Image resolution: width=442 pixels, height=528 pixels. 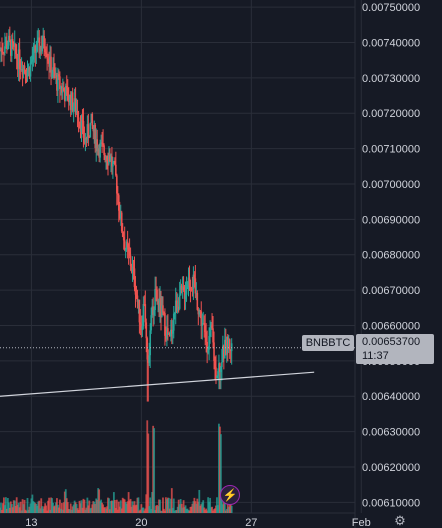 I want to click on trend-line, so click(x=157, y=384).